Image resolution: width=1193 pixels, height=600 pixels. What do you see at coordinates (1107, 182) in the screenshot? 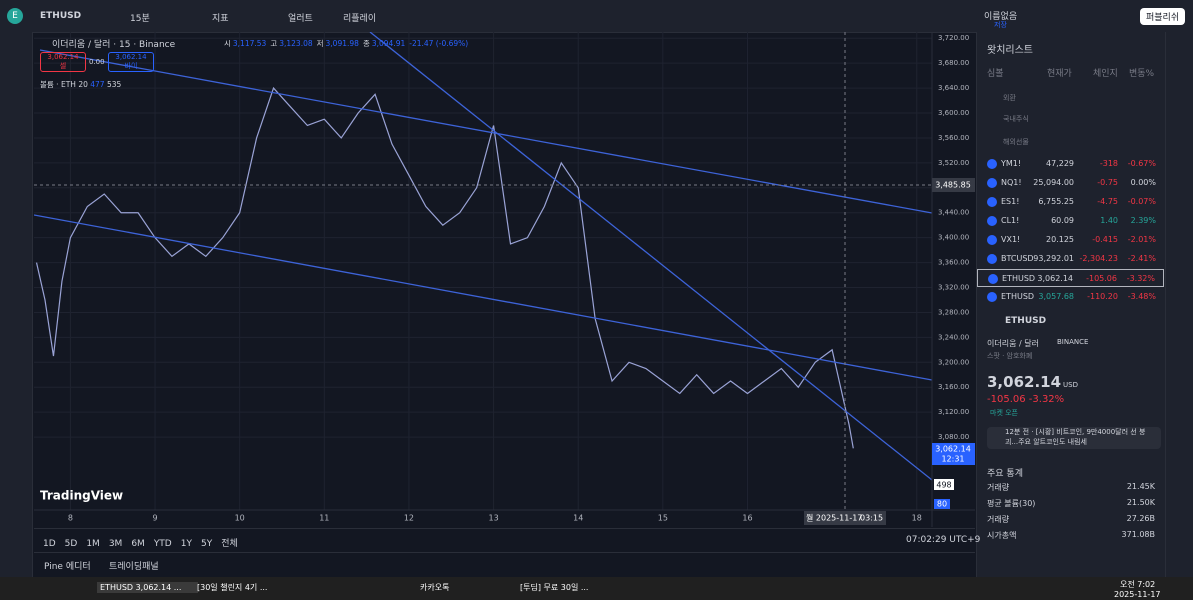
I see `row-change: -0.75` at bounding box center [1107, 182].